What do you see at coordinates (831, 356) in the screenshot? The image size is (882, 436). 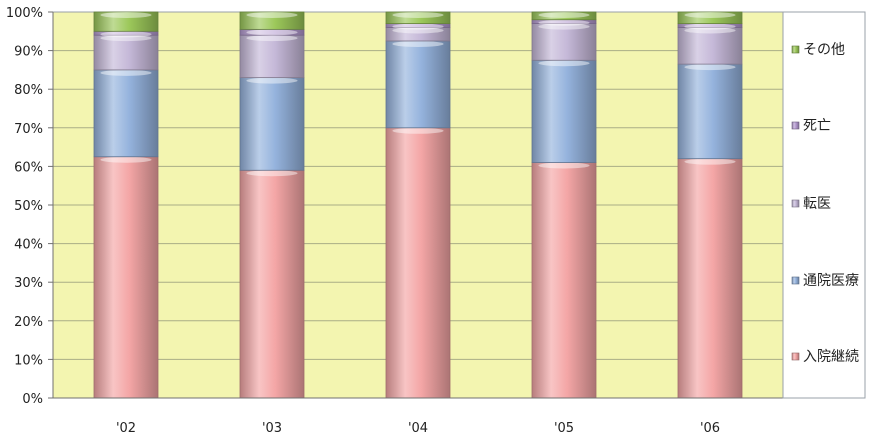 I see `legend-label: 入院継続` at bounding box center [831, 356].